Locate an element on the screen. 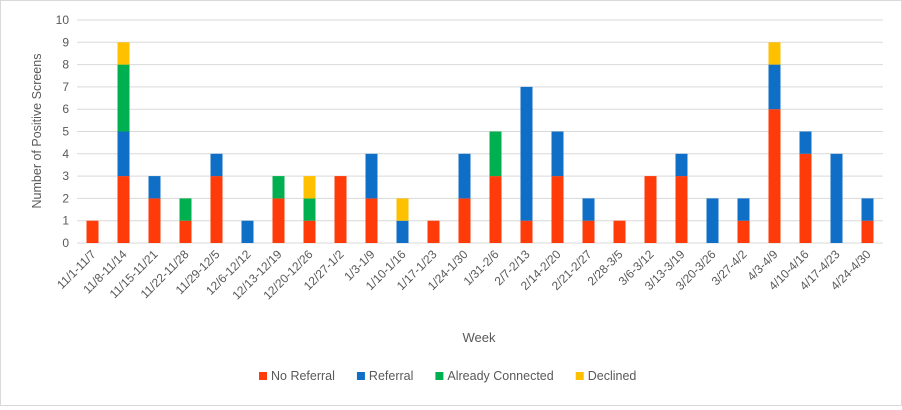  legend-label: No Referral is located at coordinates (303, 376).